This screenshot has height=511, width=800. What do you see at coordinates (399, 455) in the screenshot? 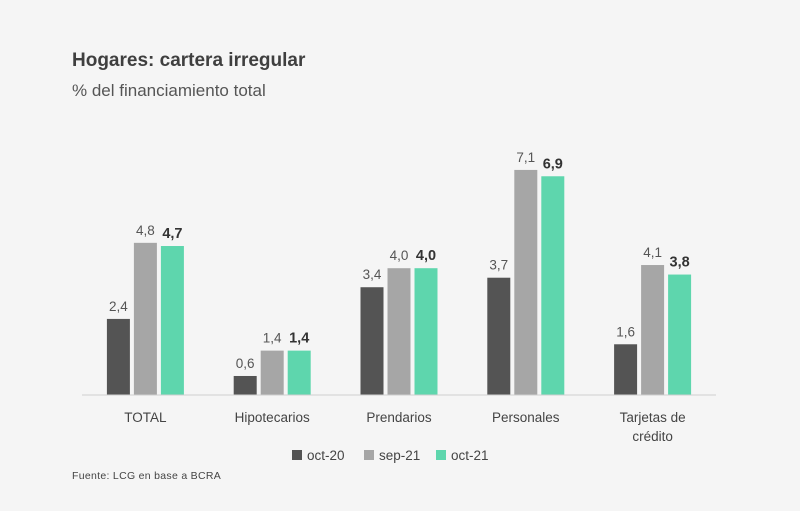
I see `legend-label: sep-21` at bounding box center [399, 455].